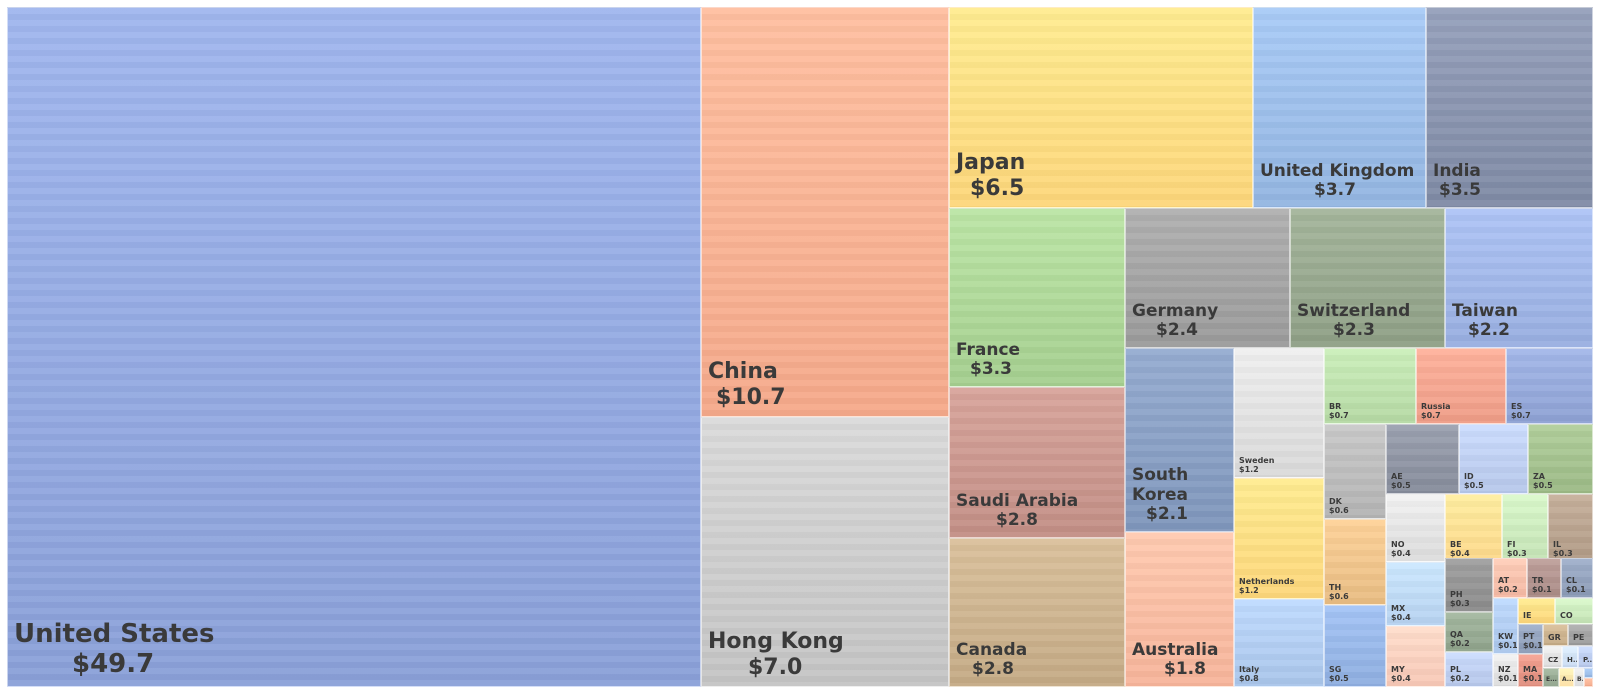 This screenshot has width=1600, height=694. What do you see at coordinates (1167, 514) in the screenshot?
I see `tile-value: $2.1` at bounding box center [1167, 514].